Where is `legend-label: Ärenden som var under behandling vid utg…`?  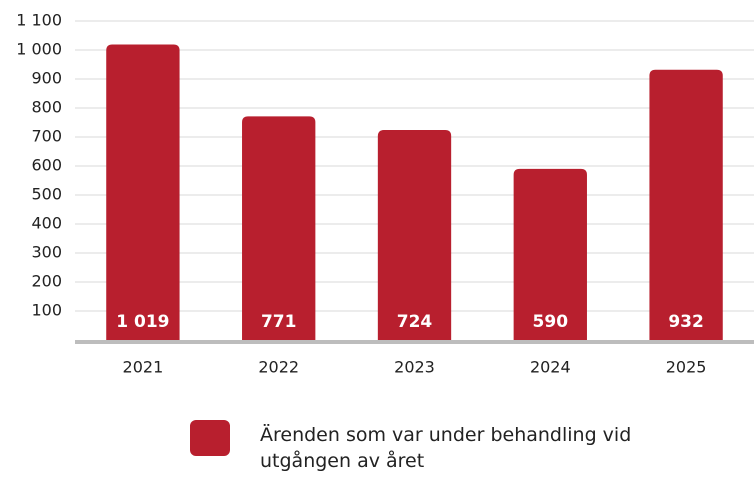 legend-label: Ärenden som var under behandling vid utg… is located at coordinates (446, 448).